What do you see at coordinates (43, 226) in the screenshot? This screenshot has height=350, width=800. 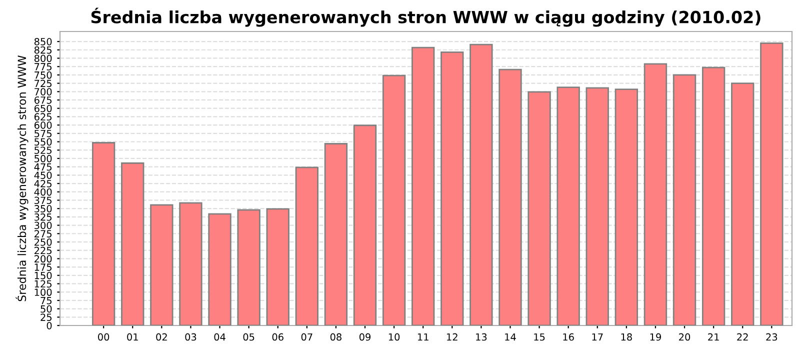 I see `y-tick-label: 300` at bounding box center [43, 226].